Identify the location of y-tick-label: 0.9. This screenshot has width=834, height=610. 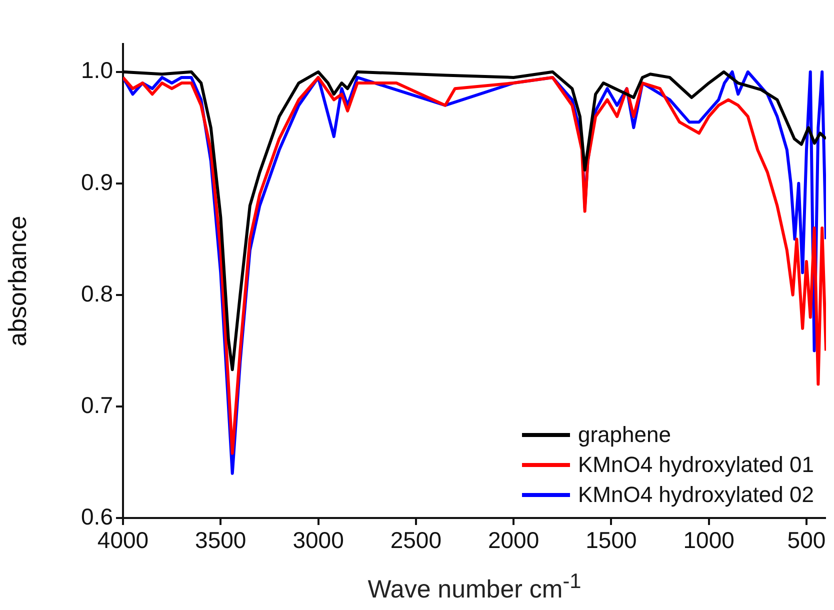
(97, 181).